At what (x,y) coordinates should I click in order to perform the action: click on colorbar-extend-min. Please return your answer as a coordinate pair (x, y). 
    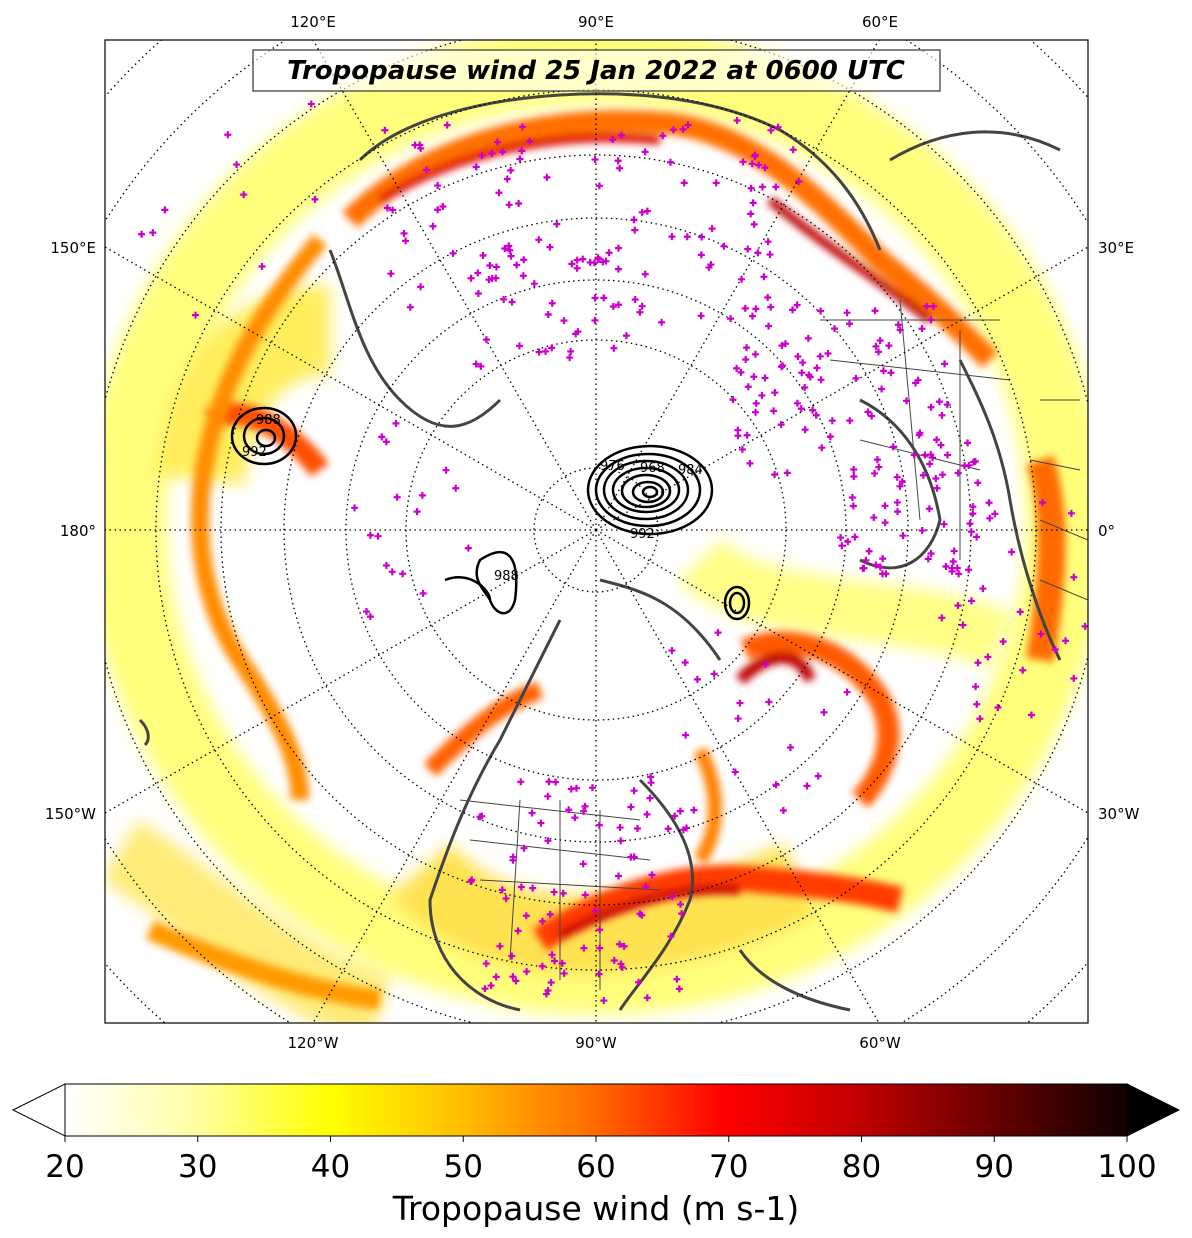
    Looking at the image, I should click on (38, 1110).